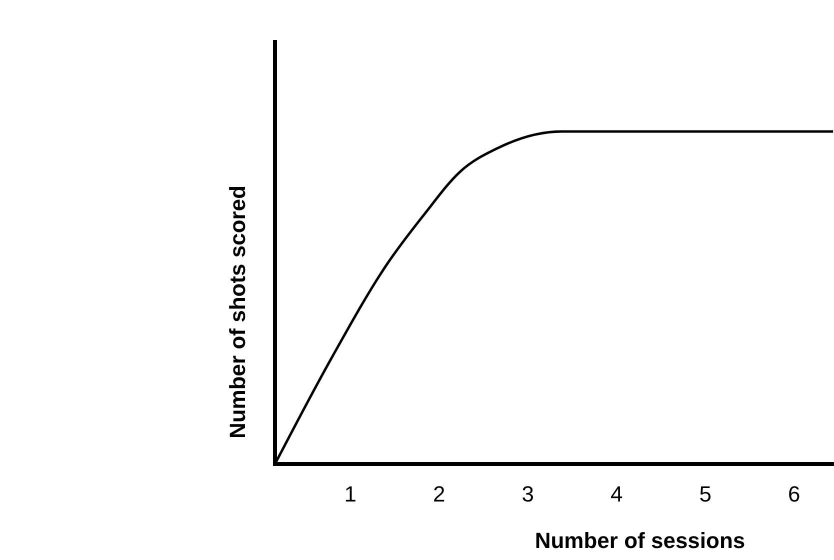 The image size is (834, 560). What do you see at coordinates (794, 494) in the screenshot?
I see `x-tick-label: 6` at bounding box center [794, 494].